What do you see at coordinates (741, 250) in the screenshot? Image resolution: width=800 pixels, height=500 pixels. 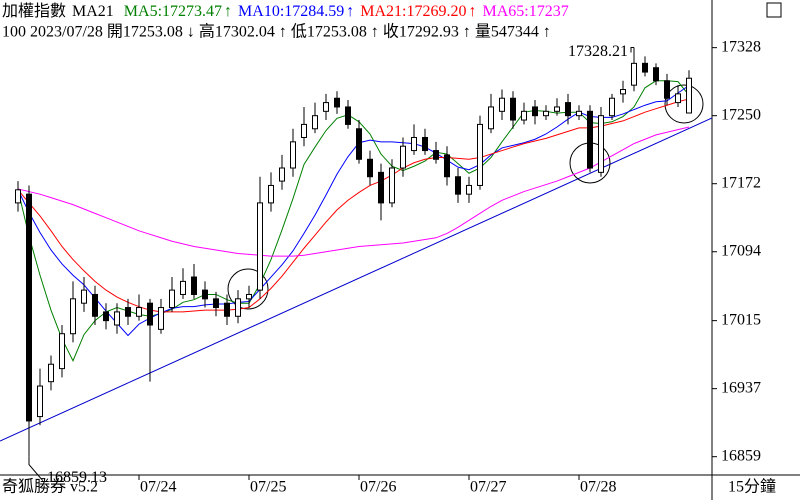 I see `y-tick-label: 17094` at bounding box center [741, 250].